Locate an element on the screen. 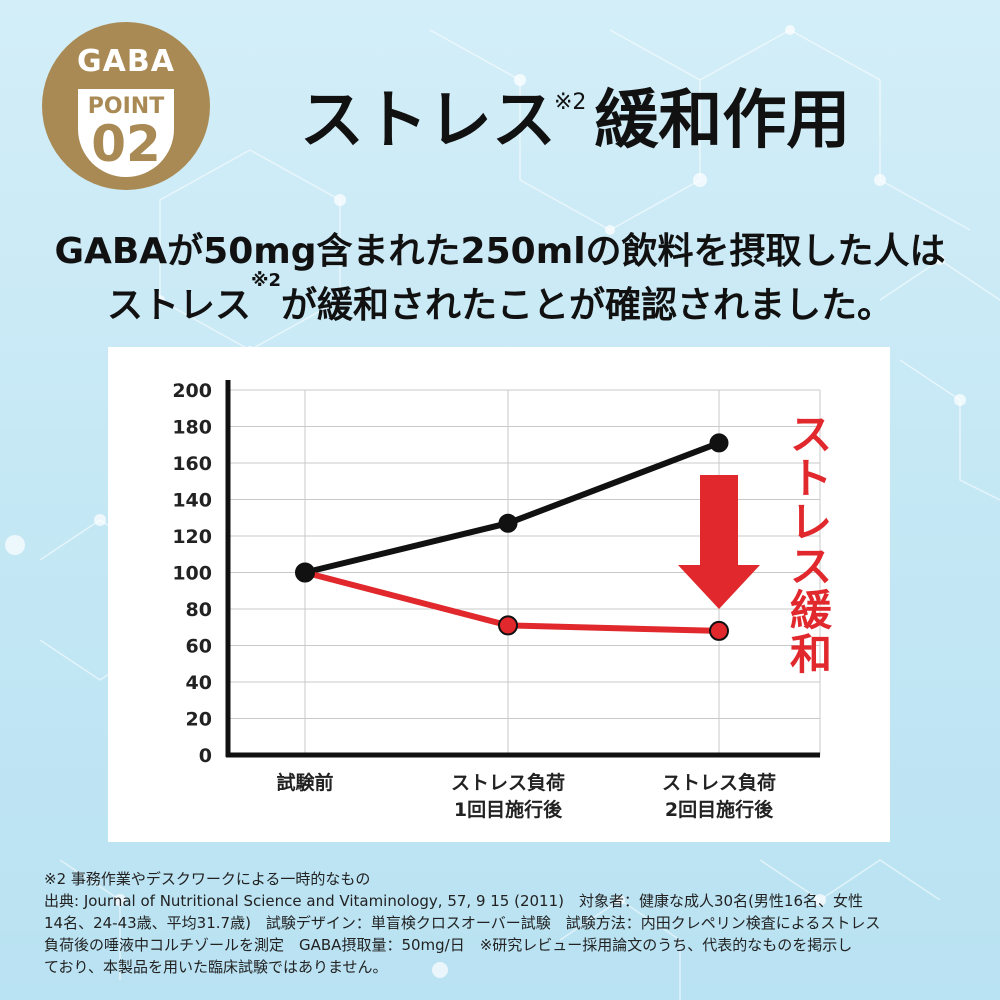 The height and width of the screenshot is (1000, 1000). y-tick-label: 120 is located at coordinates (192, 537).